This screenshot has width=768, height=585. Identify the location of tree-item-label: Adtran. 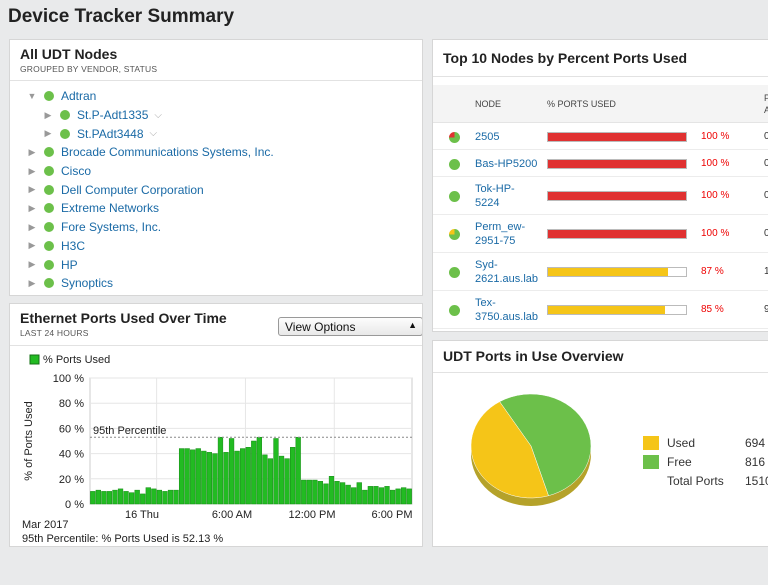
(79, 96).